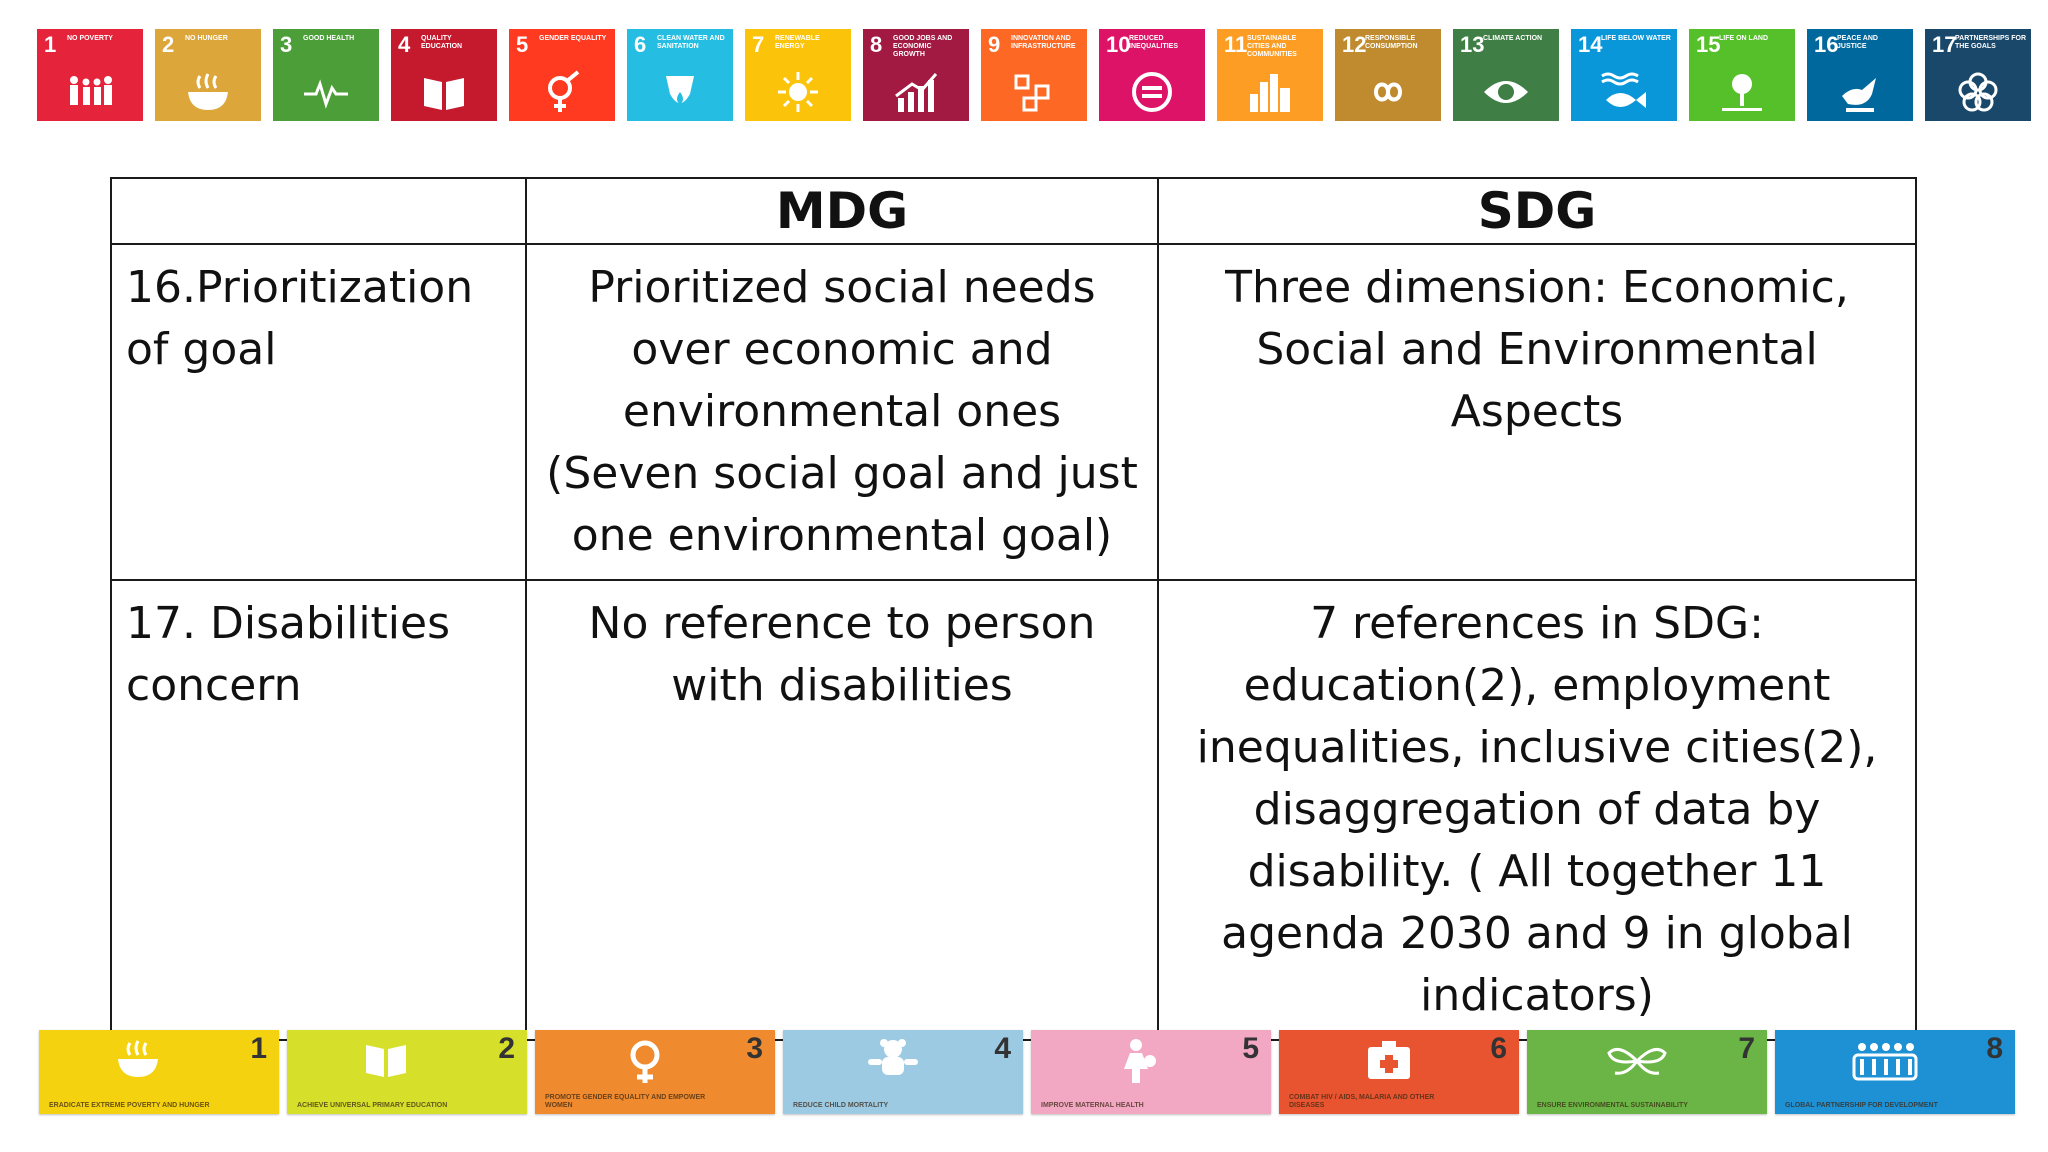  I want to click on sdg-goal-tile: 7 Renewable energy, so click(798, 75).